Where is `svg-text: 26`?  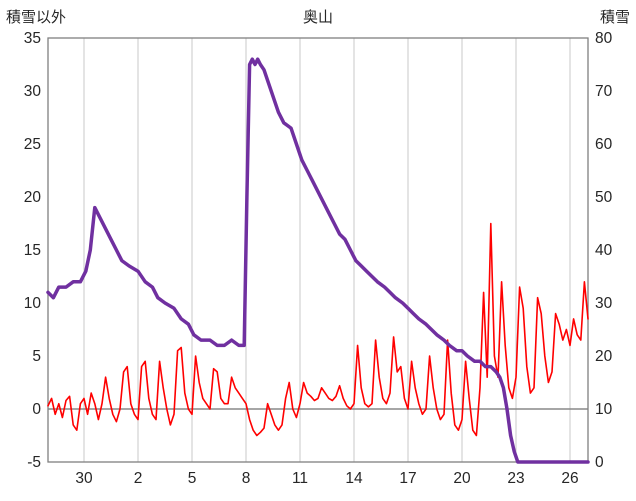
svg-text: 26 is located at coordinates (569, 478).